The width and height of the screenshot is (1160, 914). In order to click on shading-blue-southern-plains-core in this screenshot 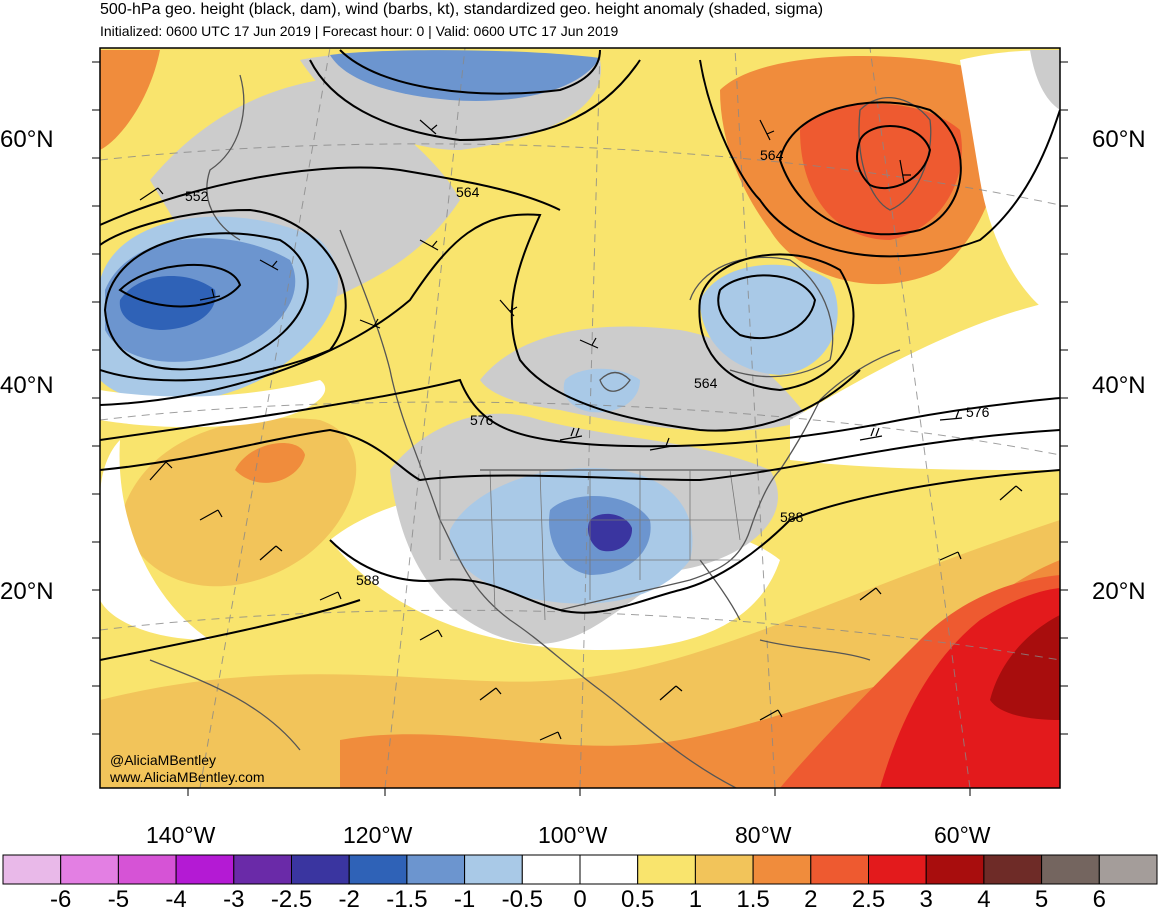, I will do `click(610, 532)`.